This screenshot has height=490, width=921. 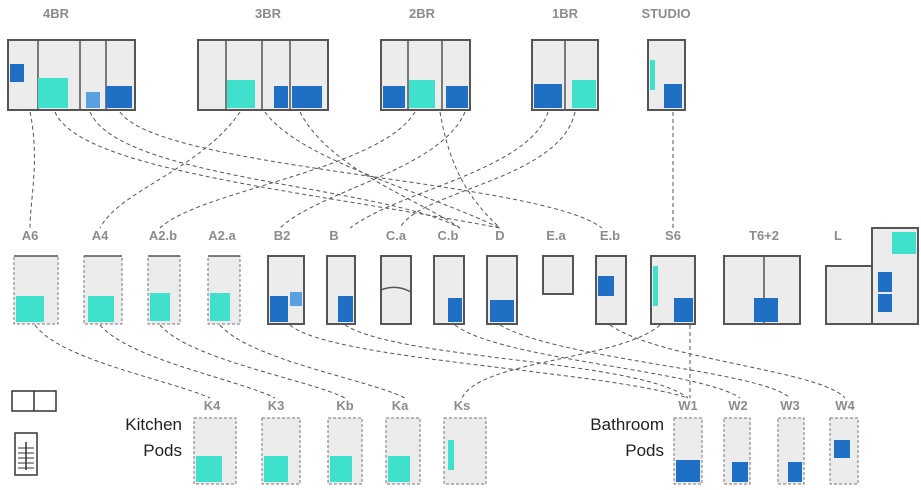 What do you see at coordinates (341, 290) in the screenshot?
I see `module-plan-b` at bounding box center [341, 290].